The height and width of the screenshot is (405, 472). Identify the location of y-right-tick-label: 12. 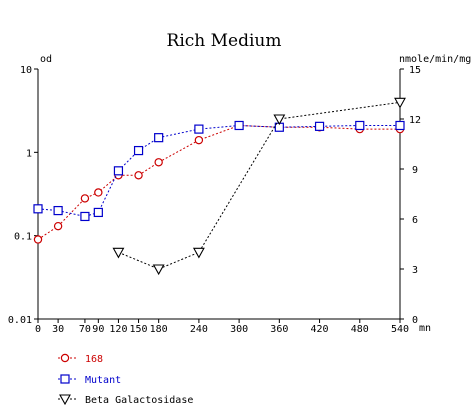
(415, 120).